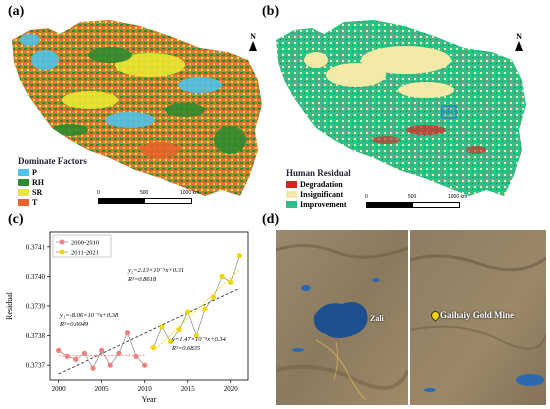 The image size is (550, 409). What do you see at coordinates (16, 219) in the screenshot?
I see `panel-c-label: (c)` at bounding box center [16, 219].